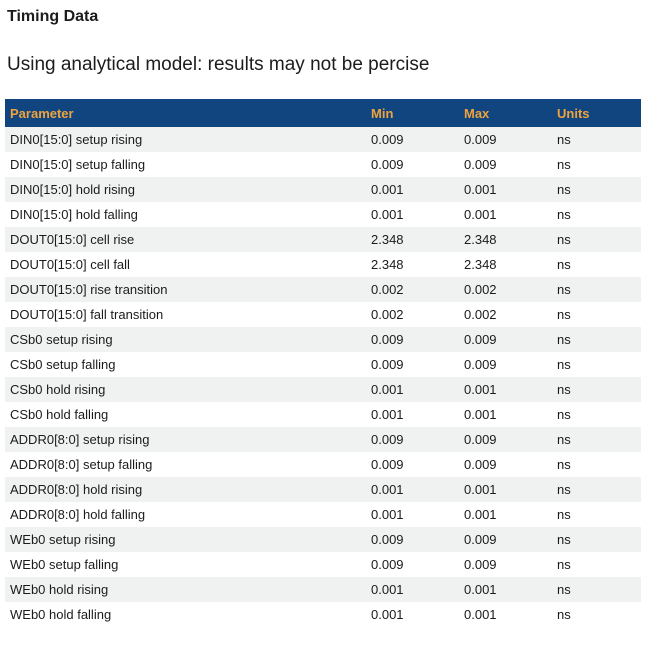  Describe the element at coordinates (477, 113) in the screenshot. I see `column-header-max: Max` at that location.